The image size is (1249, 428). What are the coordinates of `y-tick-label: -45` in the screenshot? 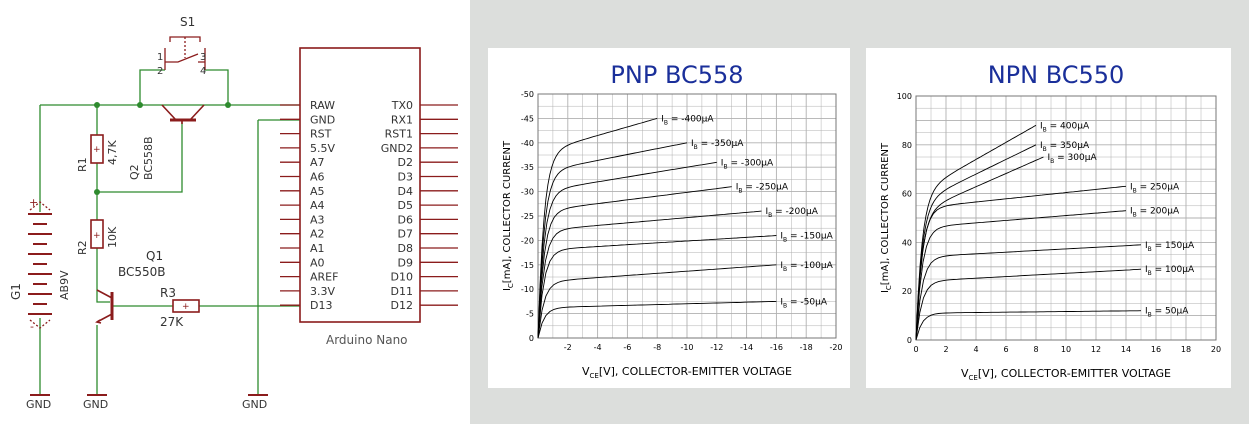 It's located at (527, 118).